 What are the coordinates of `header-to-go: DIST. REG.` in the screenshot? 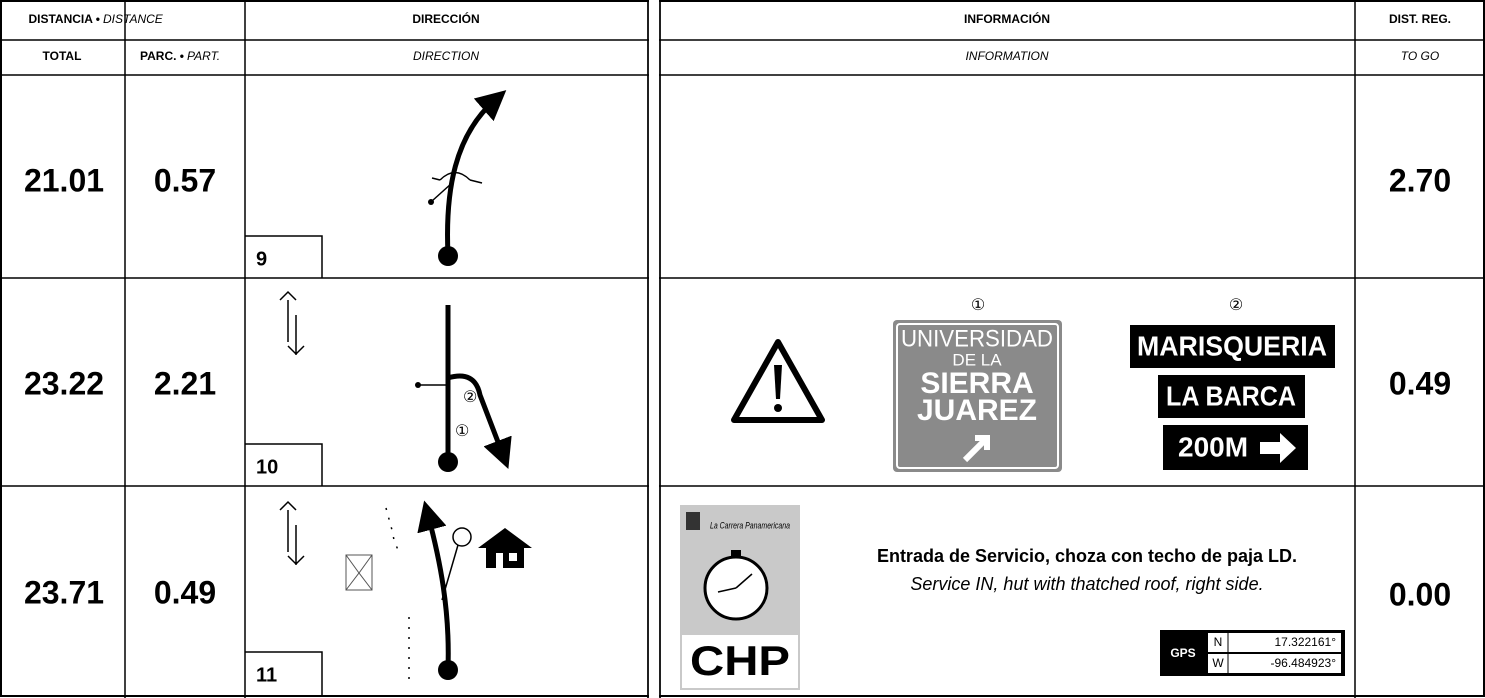 It's located at (1420, 19).